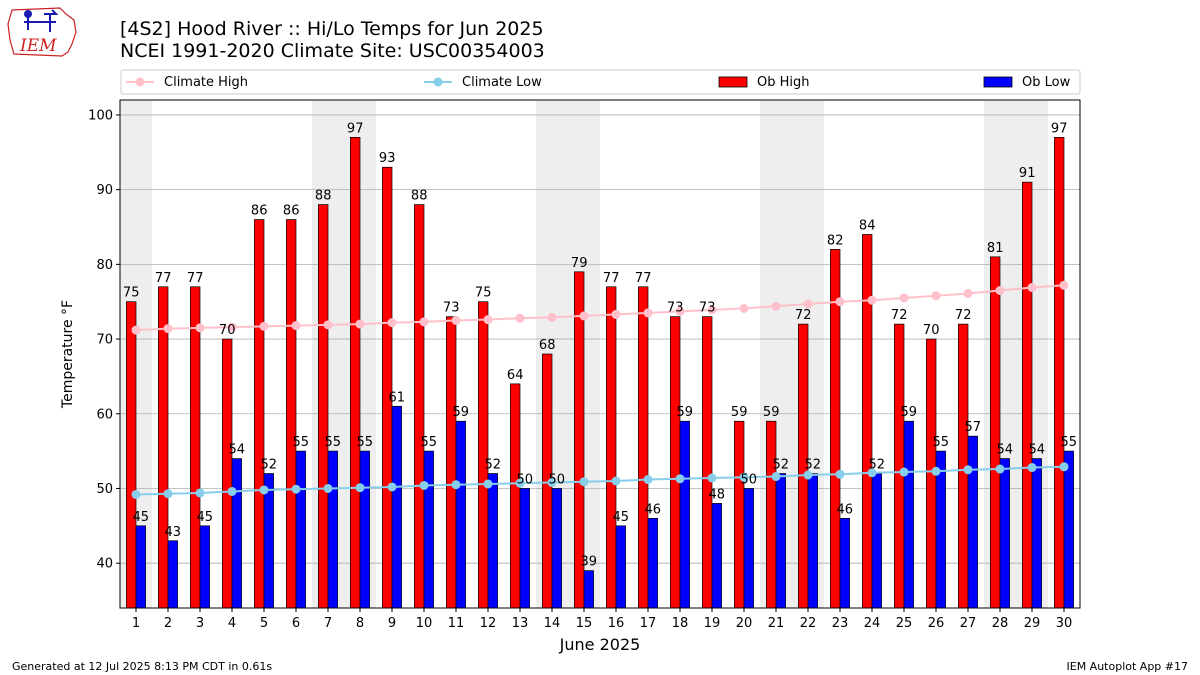 This screenshot has height=675, width=1200. Describe the element at coordinates (141, 517) in the screenshot. I see `ob-low-label: 45` at that location.